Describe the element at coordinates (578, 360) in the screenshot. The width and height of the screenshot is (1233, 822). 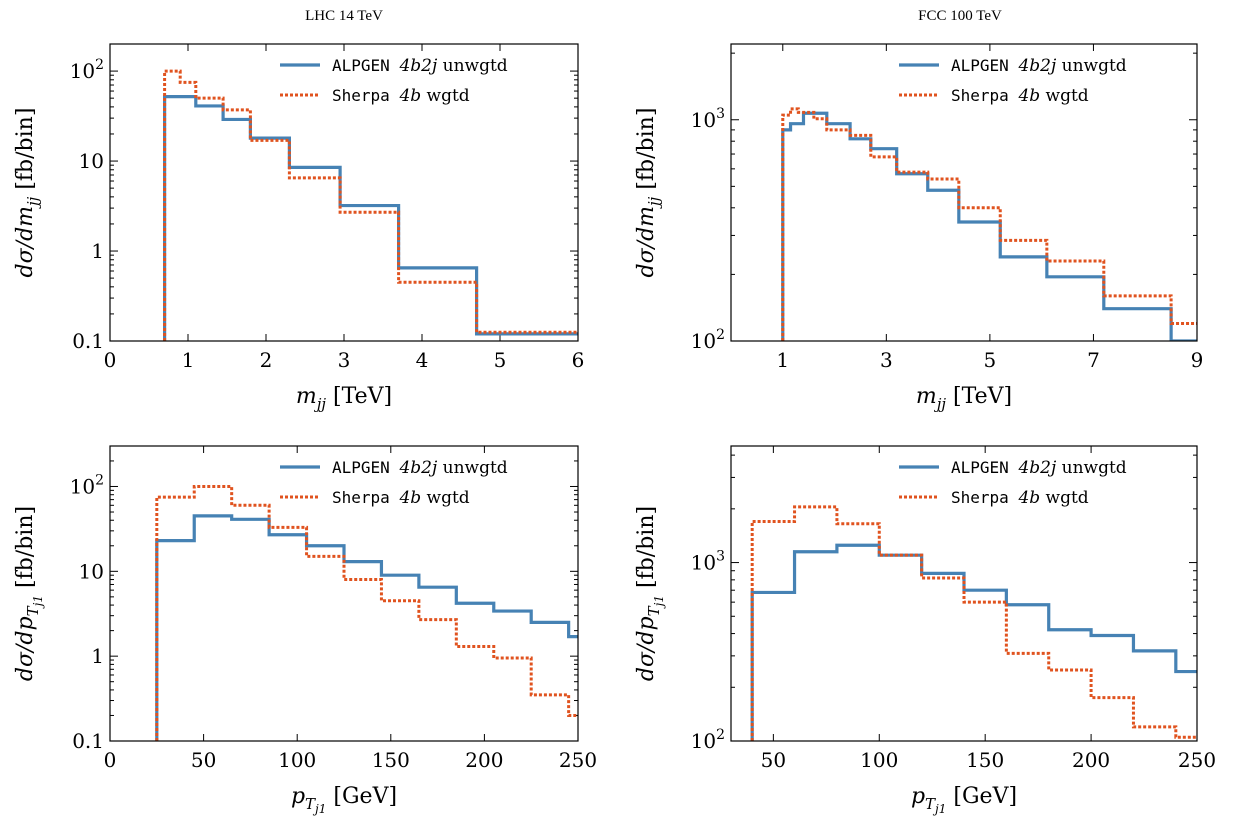
I see `x-tick-label: 6` at that location.